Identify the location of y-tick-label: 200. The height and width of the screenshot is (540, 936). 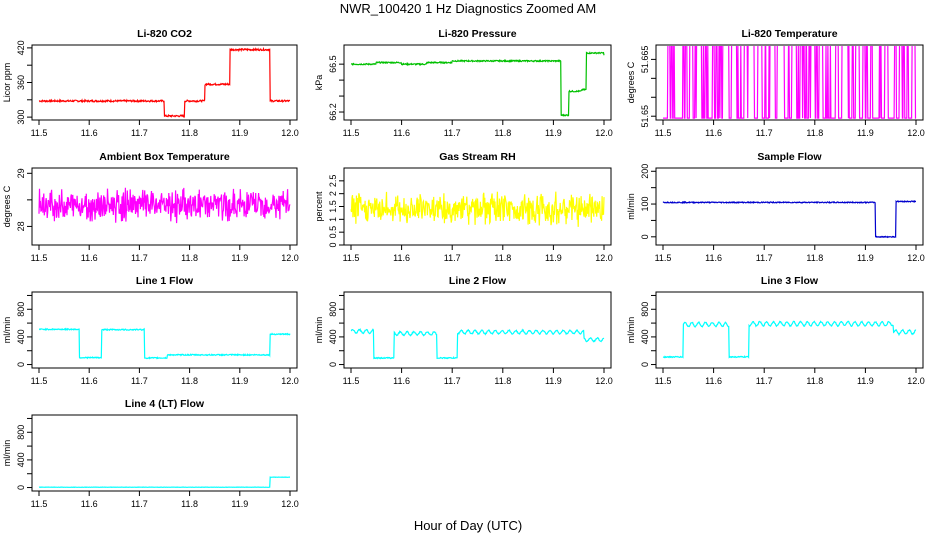
(645, 171).